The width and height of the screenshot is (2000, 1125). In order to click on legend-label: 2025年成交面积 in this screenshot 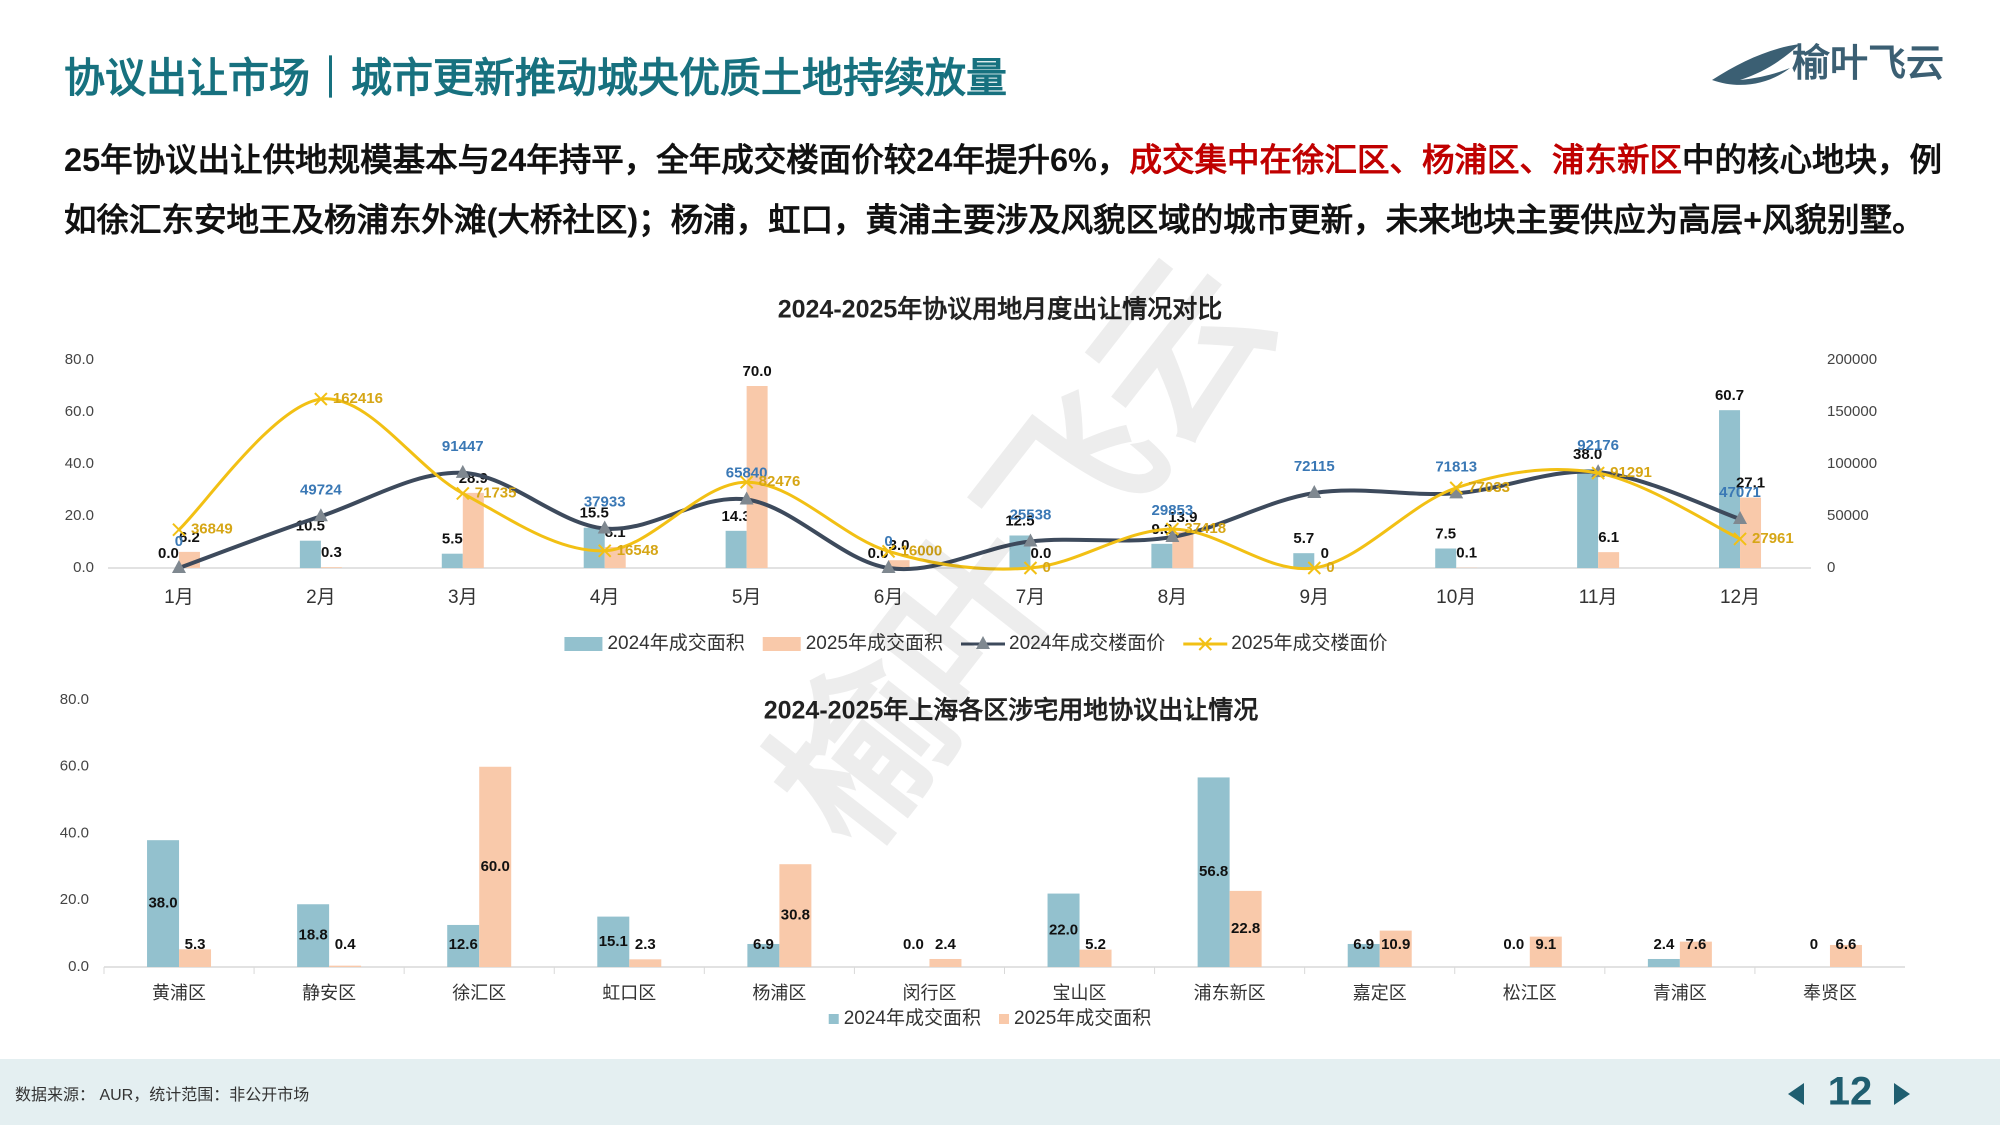, I will do `click(874, 643)`.